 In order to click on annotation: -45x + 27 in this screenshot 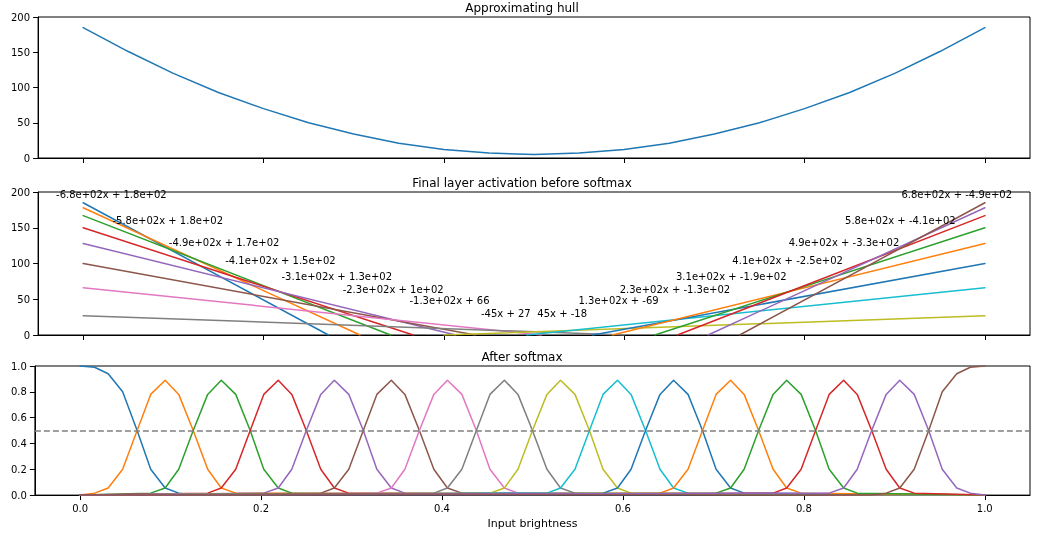, I will do `click(506, 313)`.